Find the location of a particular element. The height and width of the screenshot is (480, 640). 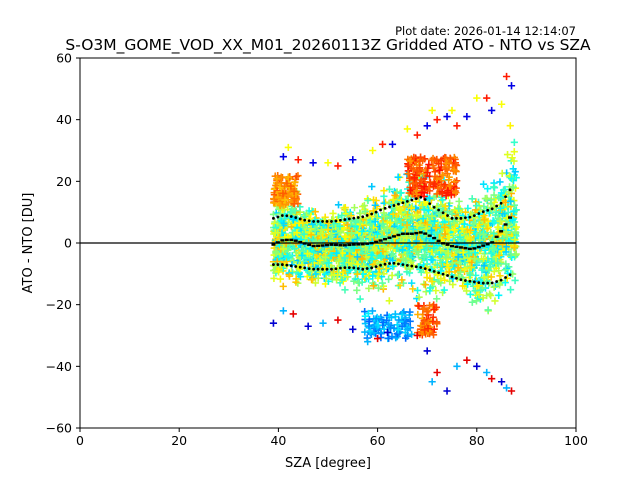

y-axis: −60 −40 −20 0 20 40 60 is located at coordinates (63, 243).